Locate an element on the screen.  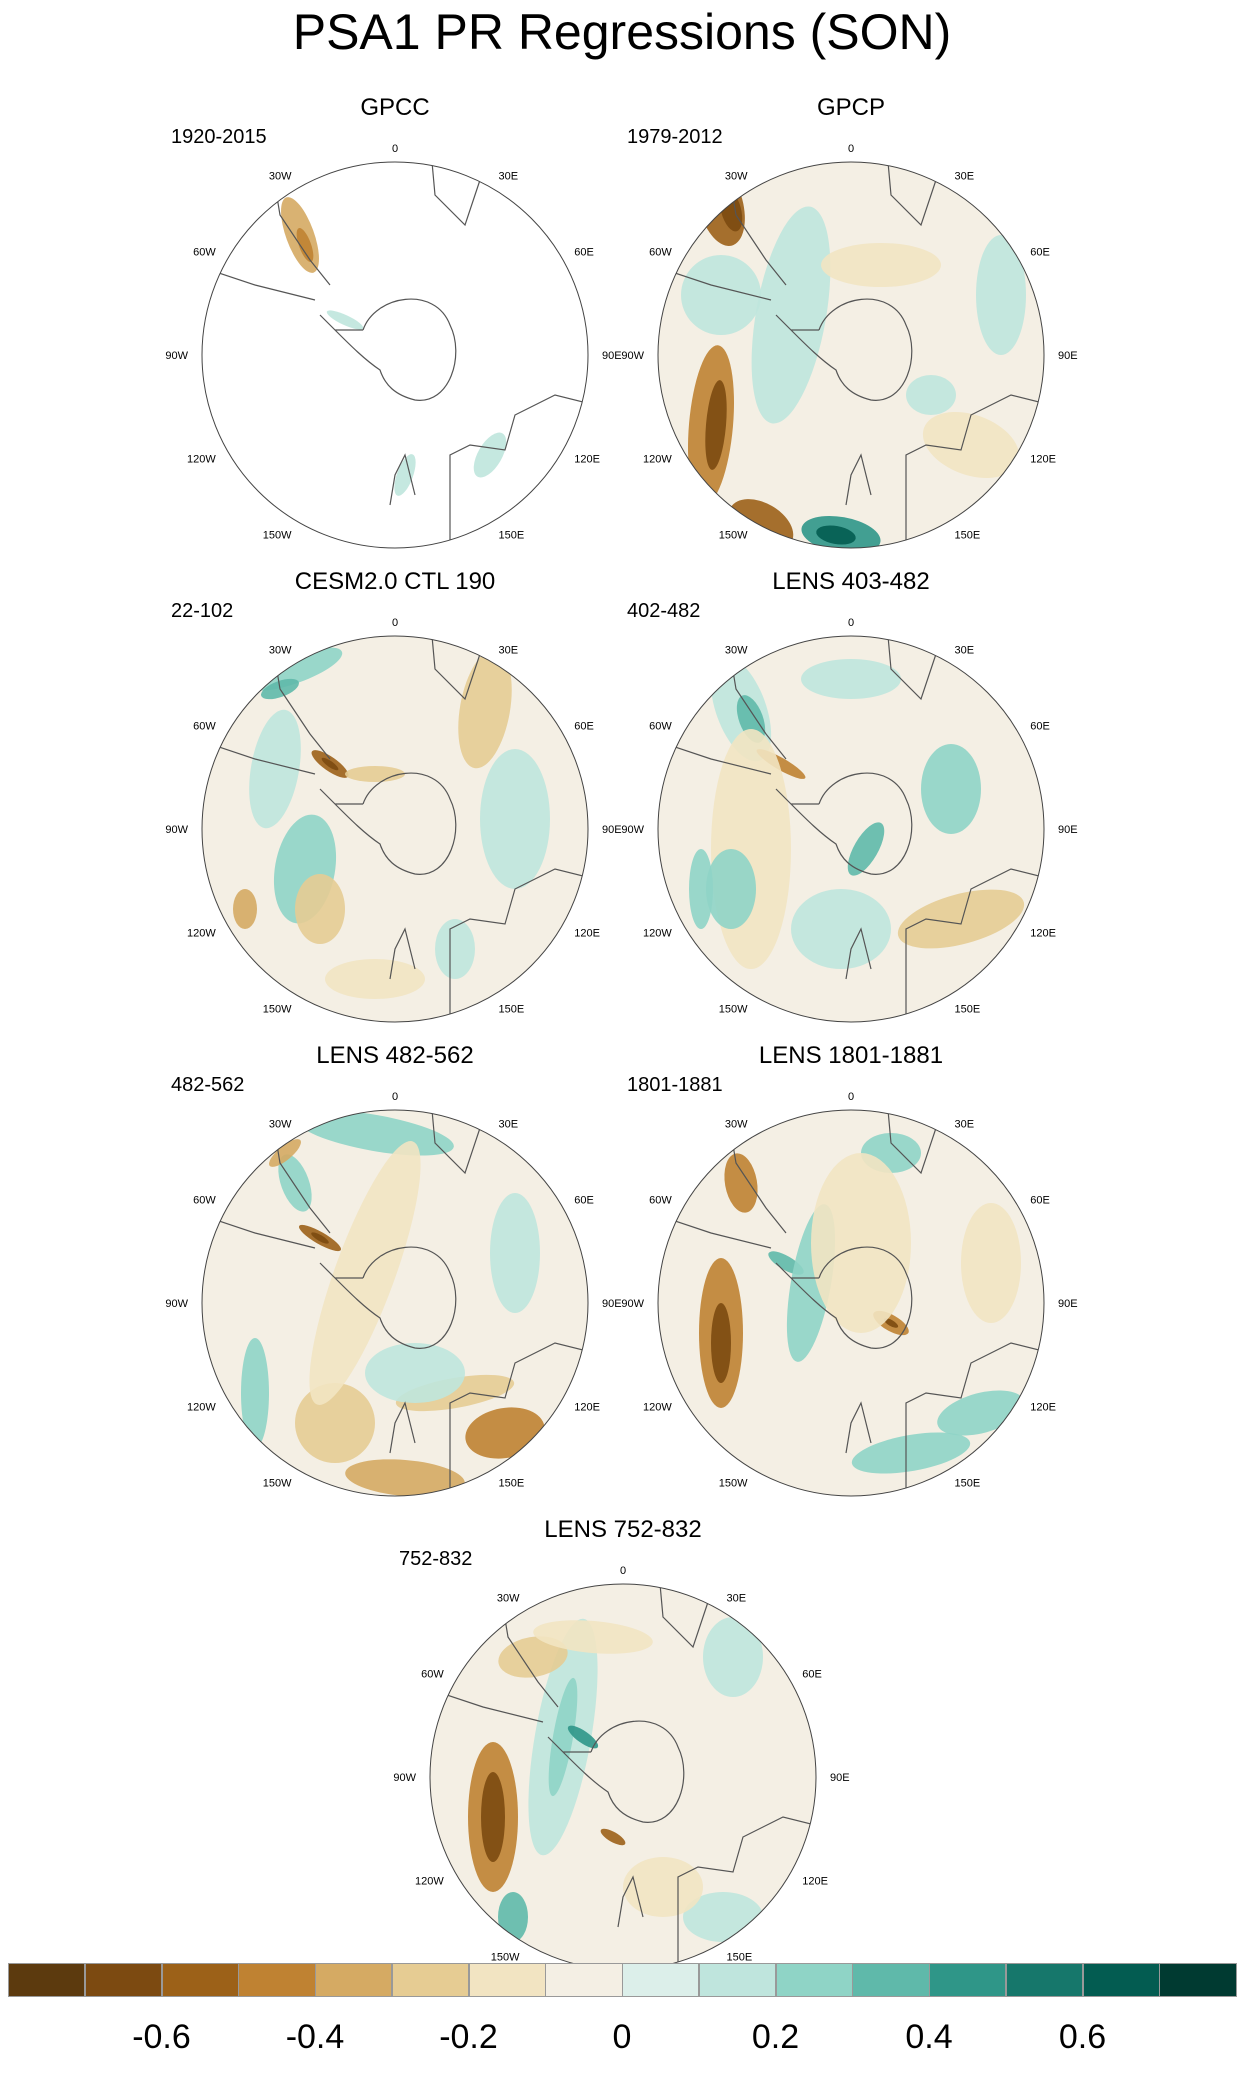
panel-period-label: 402-482 is located at coordinates (664, 611).